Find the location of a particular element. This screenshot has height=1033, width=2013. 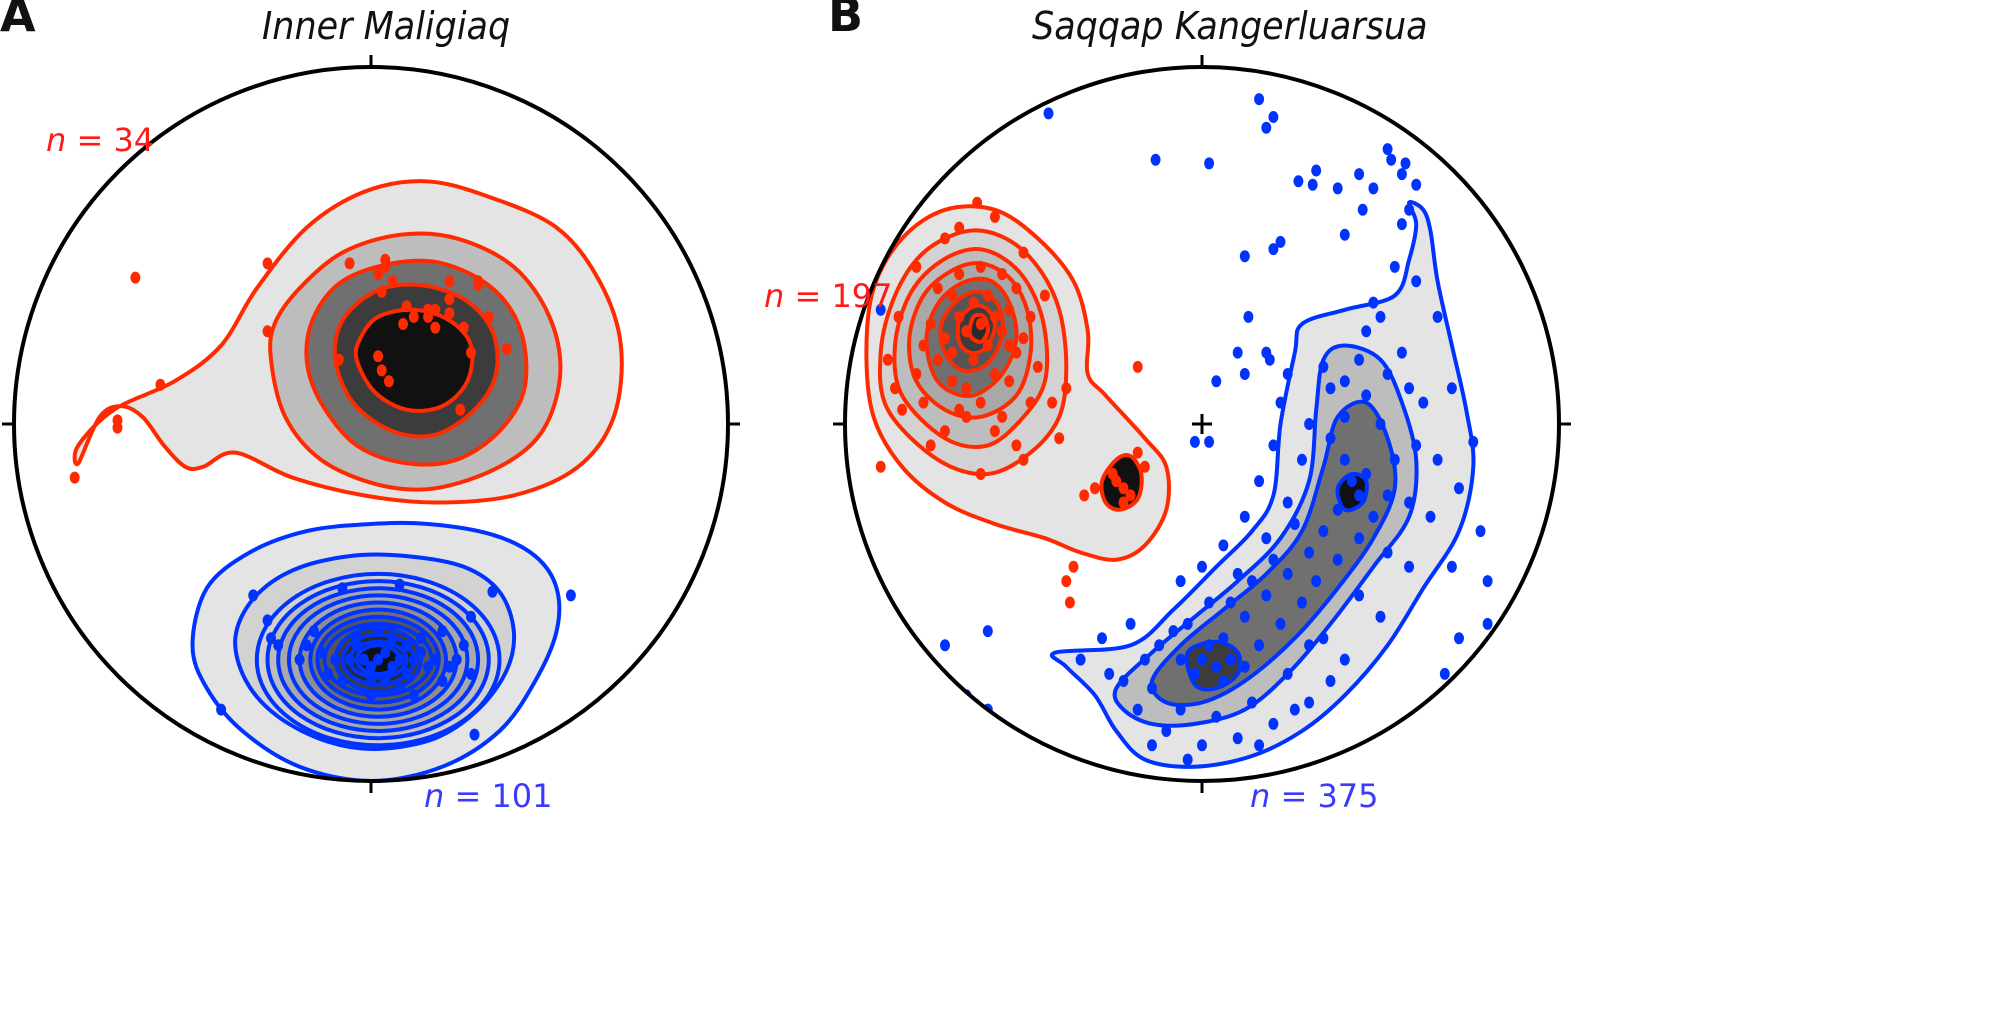

blue-pole-points is located at coordinates (396, 659).